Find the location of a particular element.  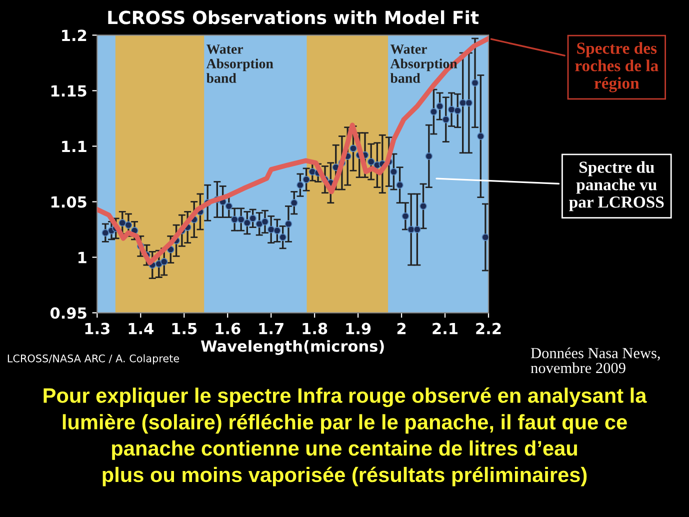

annotation: Spectre du panache vu par LCROSS is located at coordinates (616, 186).